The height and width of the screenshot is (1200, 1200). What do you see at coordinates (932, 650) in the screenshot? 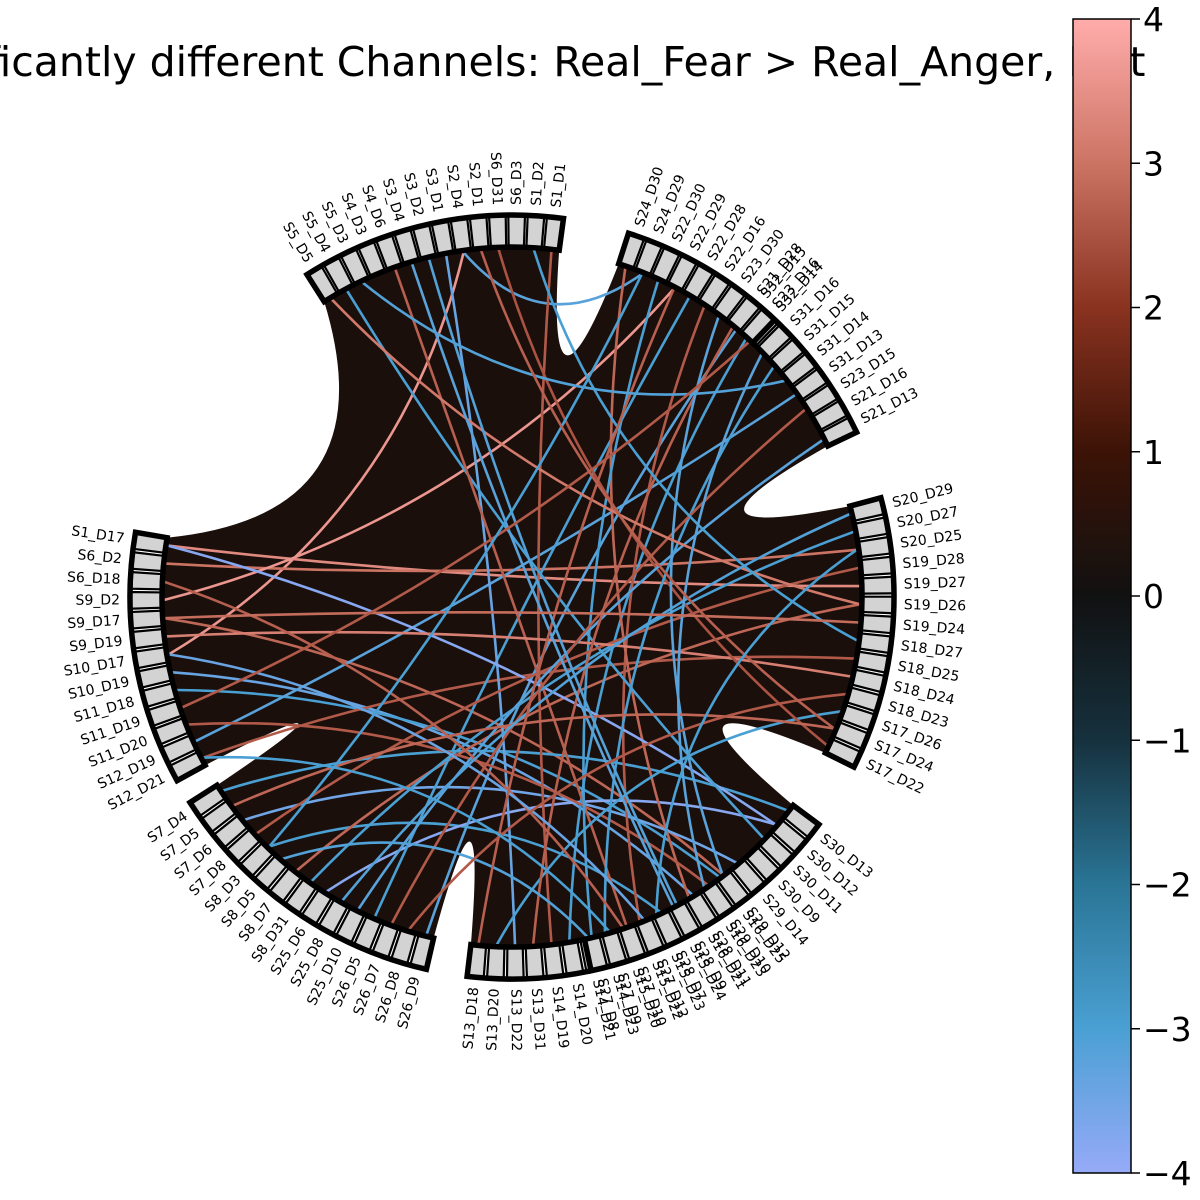
I see `channel-label: S18_D27` at bounding box center [932, 650].